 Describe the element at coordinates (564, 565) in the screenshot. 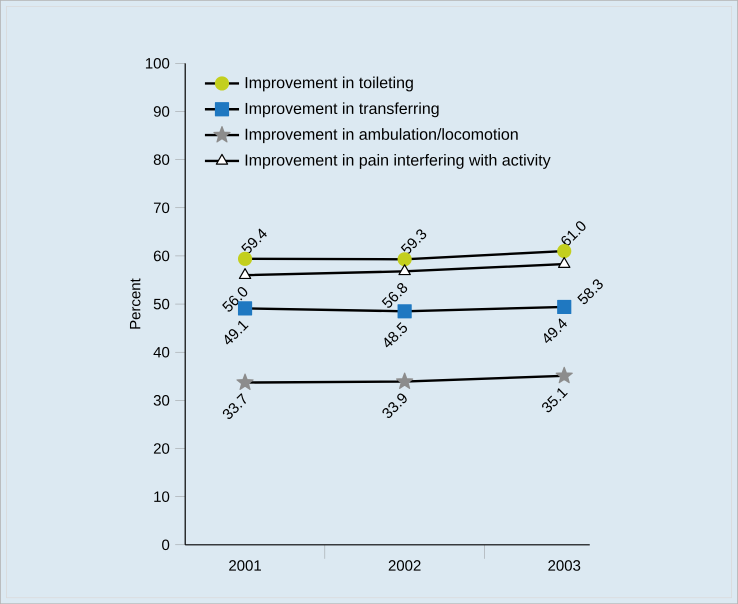

I see `x-tick-label: 2003` at that location.